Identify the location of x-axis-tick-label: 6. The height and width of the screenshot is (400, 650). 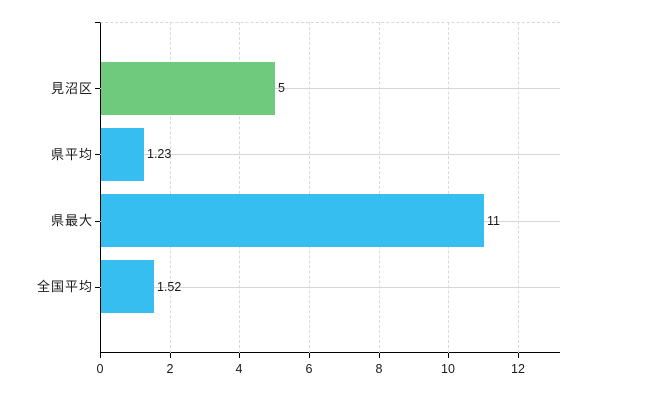
(309, 369).